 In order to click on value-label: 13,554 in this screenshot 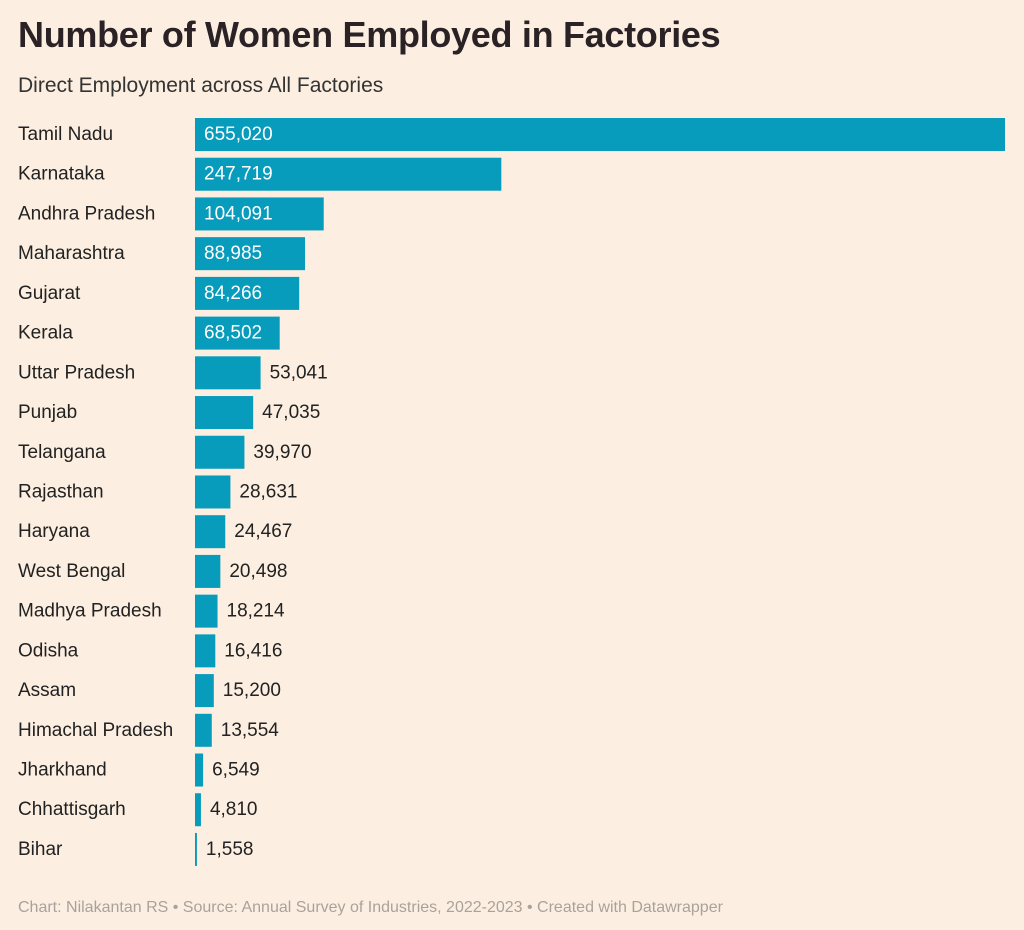, I will do `click(250, 730)`.